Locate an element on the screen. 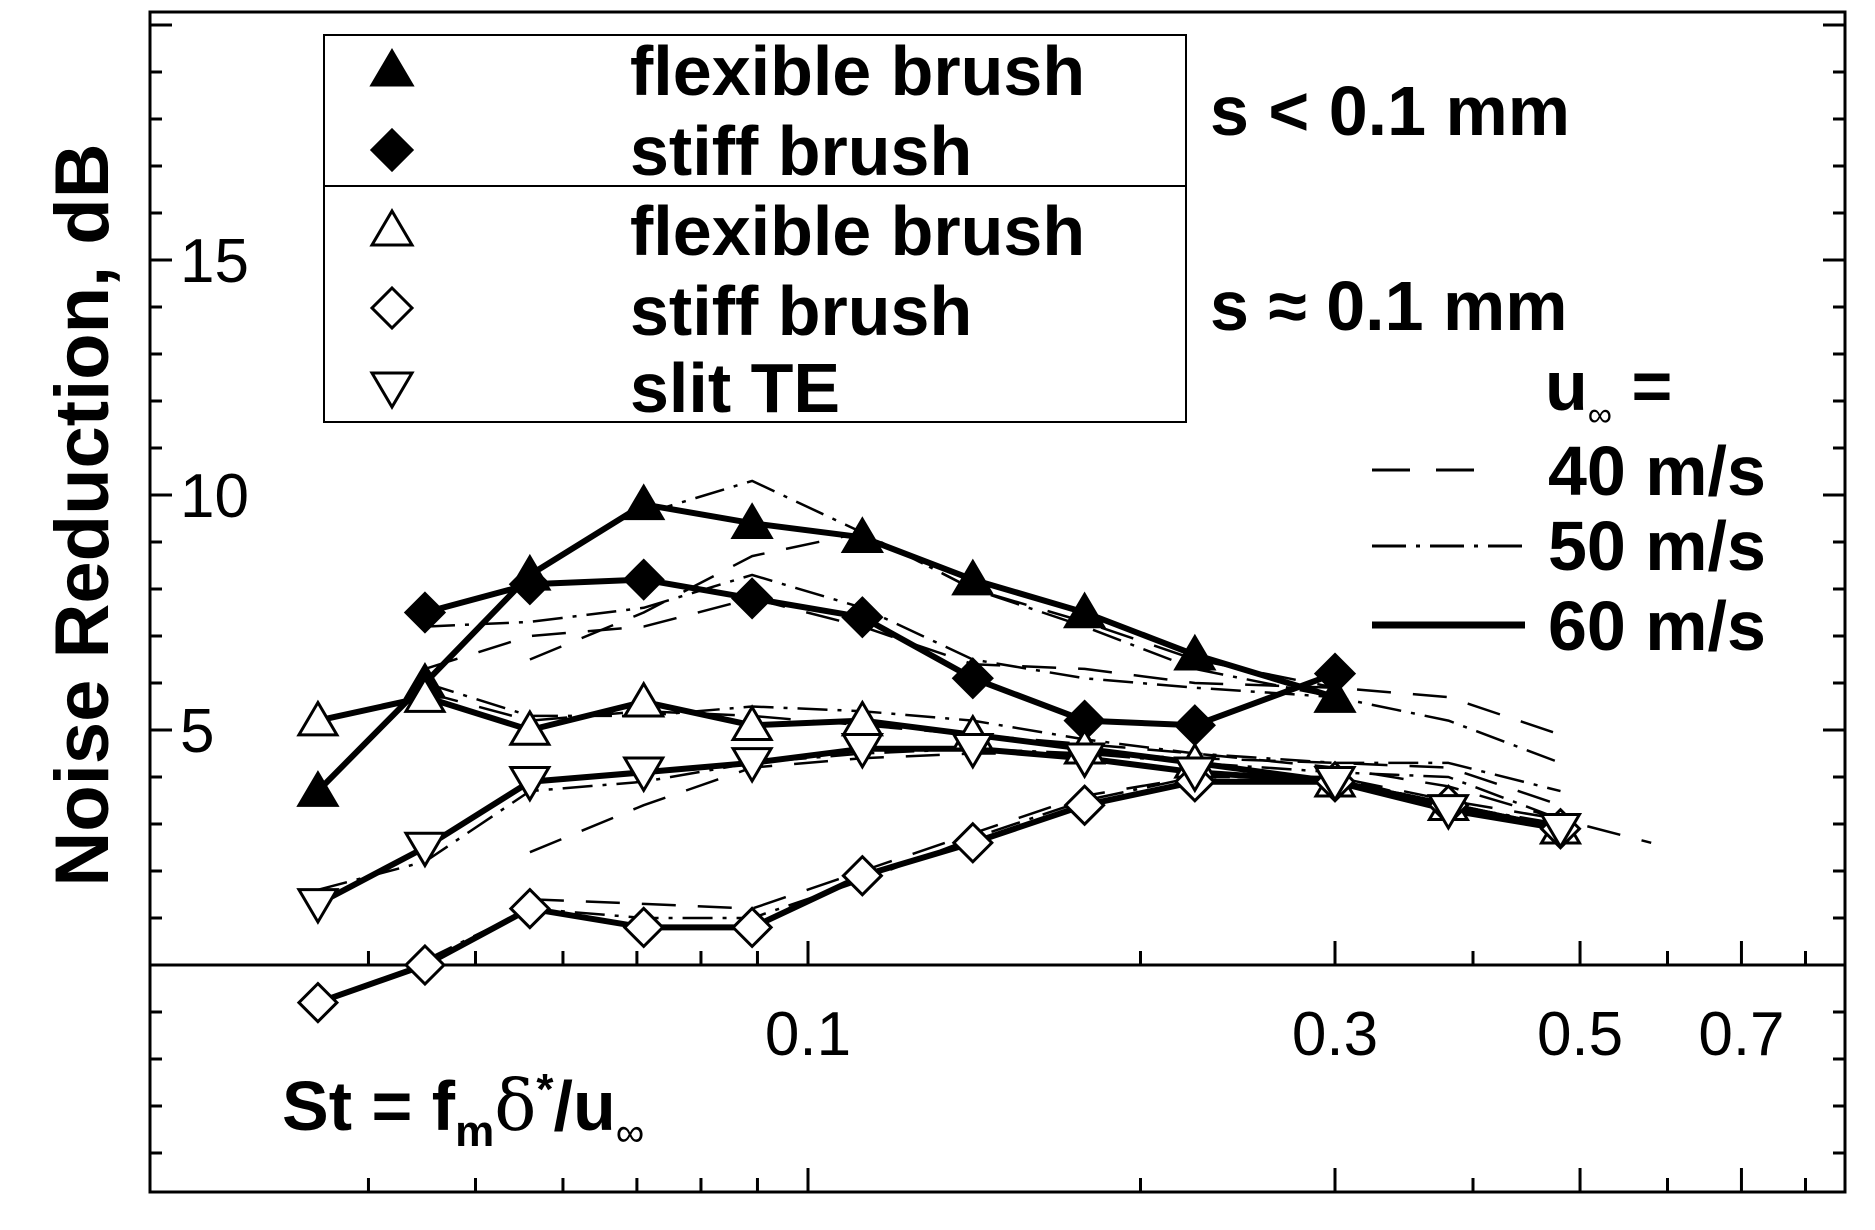 The image size is (1875, 1230). speed-legend-title-base: u is located at coordinates (1566, 386).